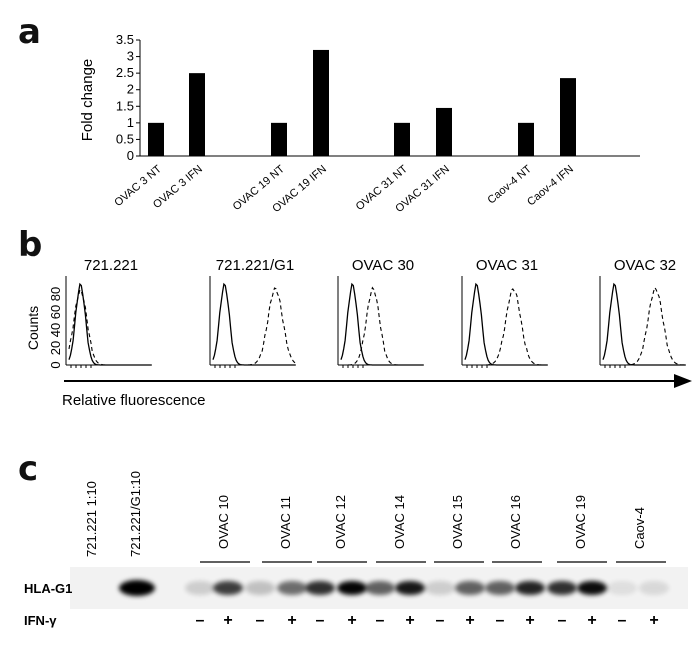 Image resolution: width=700 pixels, height=657 pixels. What do you see at coordinates (255, 265) in the screenshot?
I see `sample-title: 721.221/G1` at bounding box center [255, 265].